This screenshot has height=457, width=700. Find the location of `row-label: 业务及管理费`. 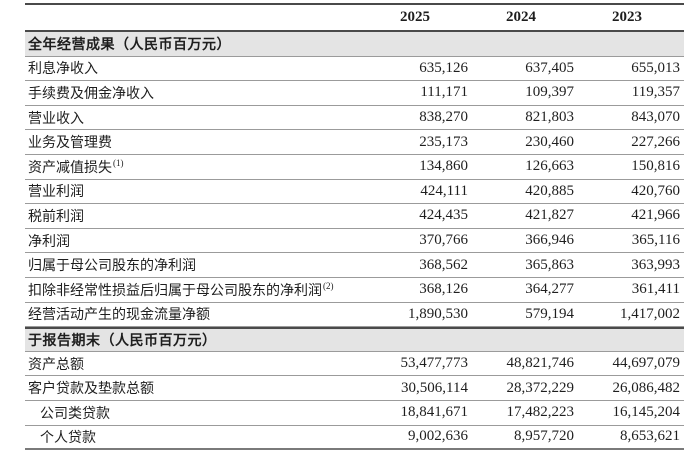

row-label: 业务及管理费 is located at coordinates (70, 144).